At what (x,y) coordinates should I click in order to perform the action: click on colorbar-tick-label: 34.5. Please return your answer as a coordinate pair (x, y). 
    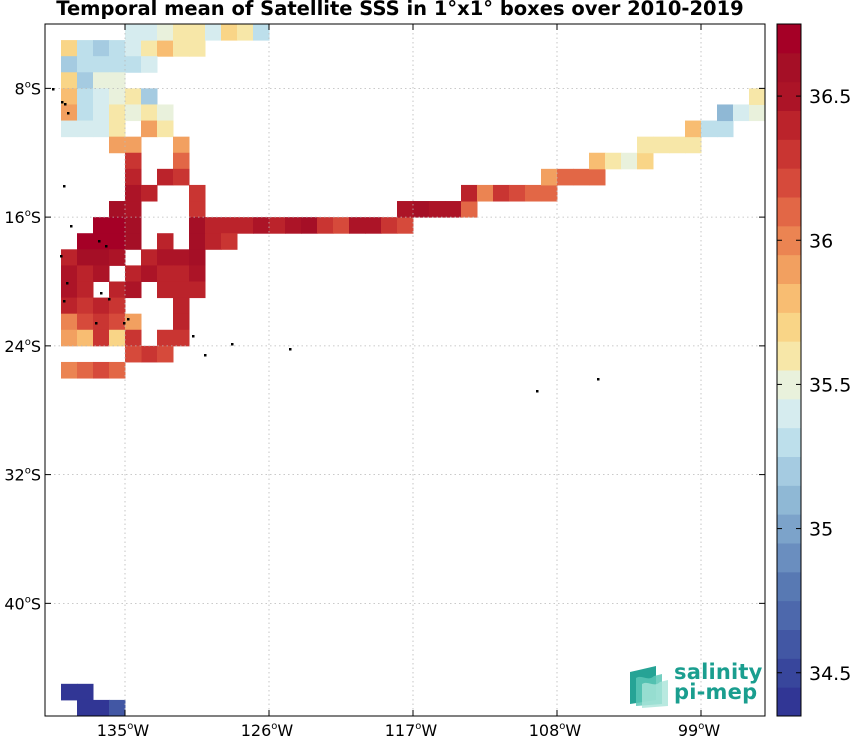
    Looking at the image, I should click on (830, 674).